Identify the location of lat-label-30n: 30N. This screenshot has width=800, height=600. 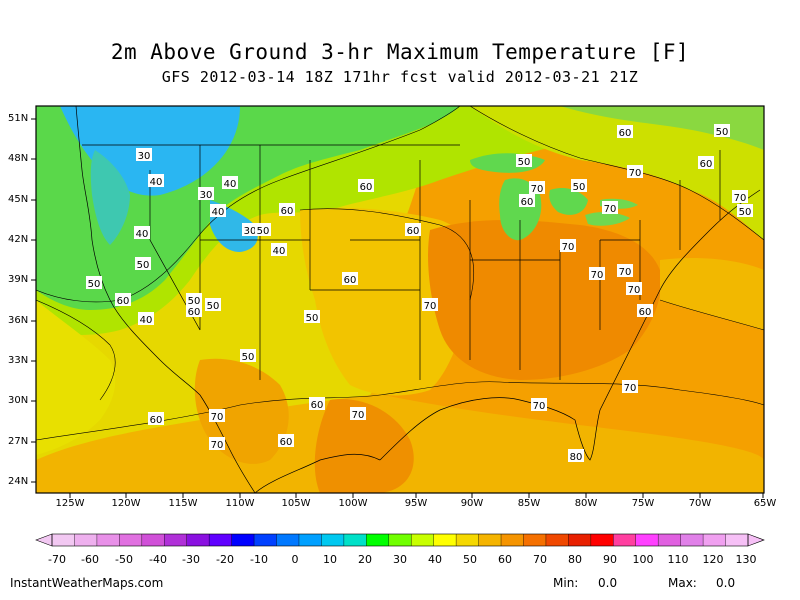
(18, 400).